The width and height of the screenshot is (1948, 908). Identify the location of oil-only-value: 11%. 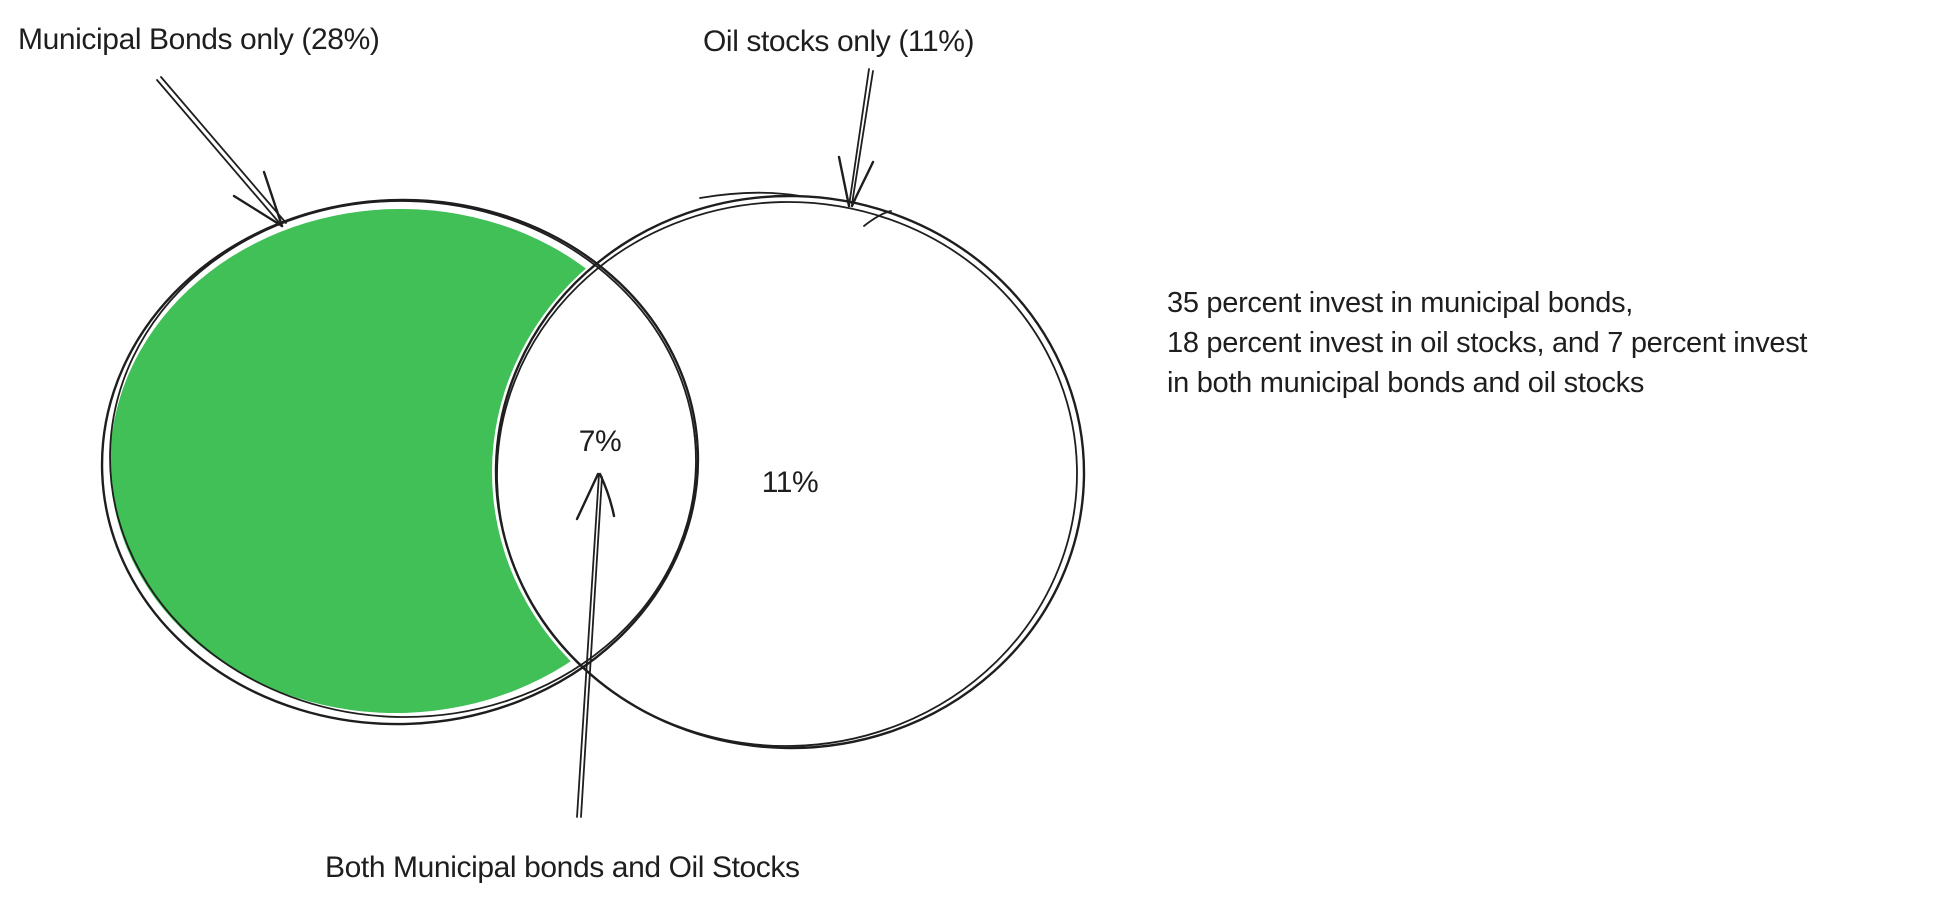
(790, 482).